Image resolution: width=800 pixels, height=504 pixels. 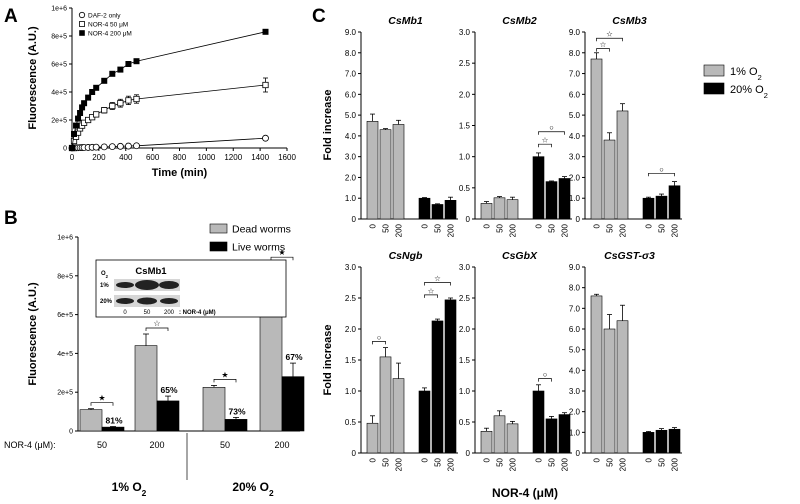 I want to click on a-y-tick-label: 4e+5, so click(x=59, y=93).